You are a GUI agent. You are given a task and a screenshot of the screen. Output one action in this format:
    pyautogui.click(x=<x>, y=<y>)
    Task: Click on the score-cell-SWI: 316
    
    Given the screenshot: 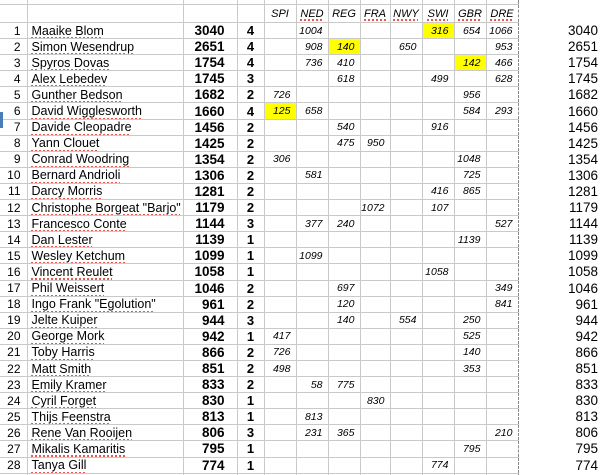 What is the action you would take?
    pyautogui.click(x=438, y=31)
    